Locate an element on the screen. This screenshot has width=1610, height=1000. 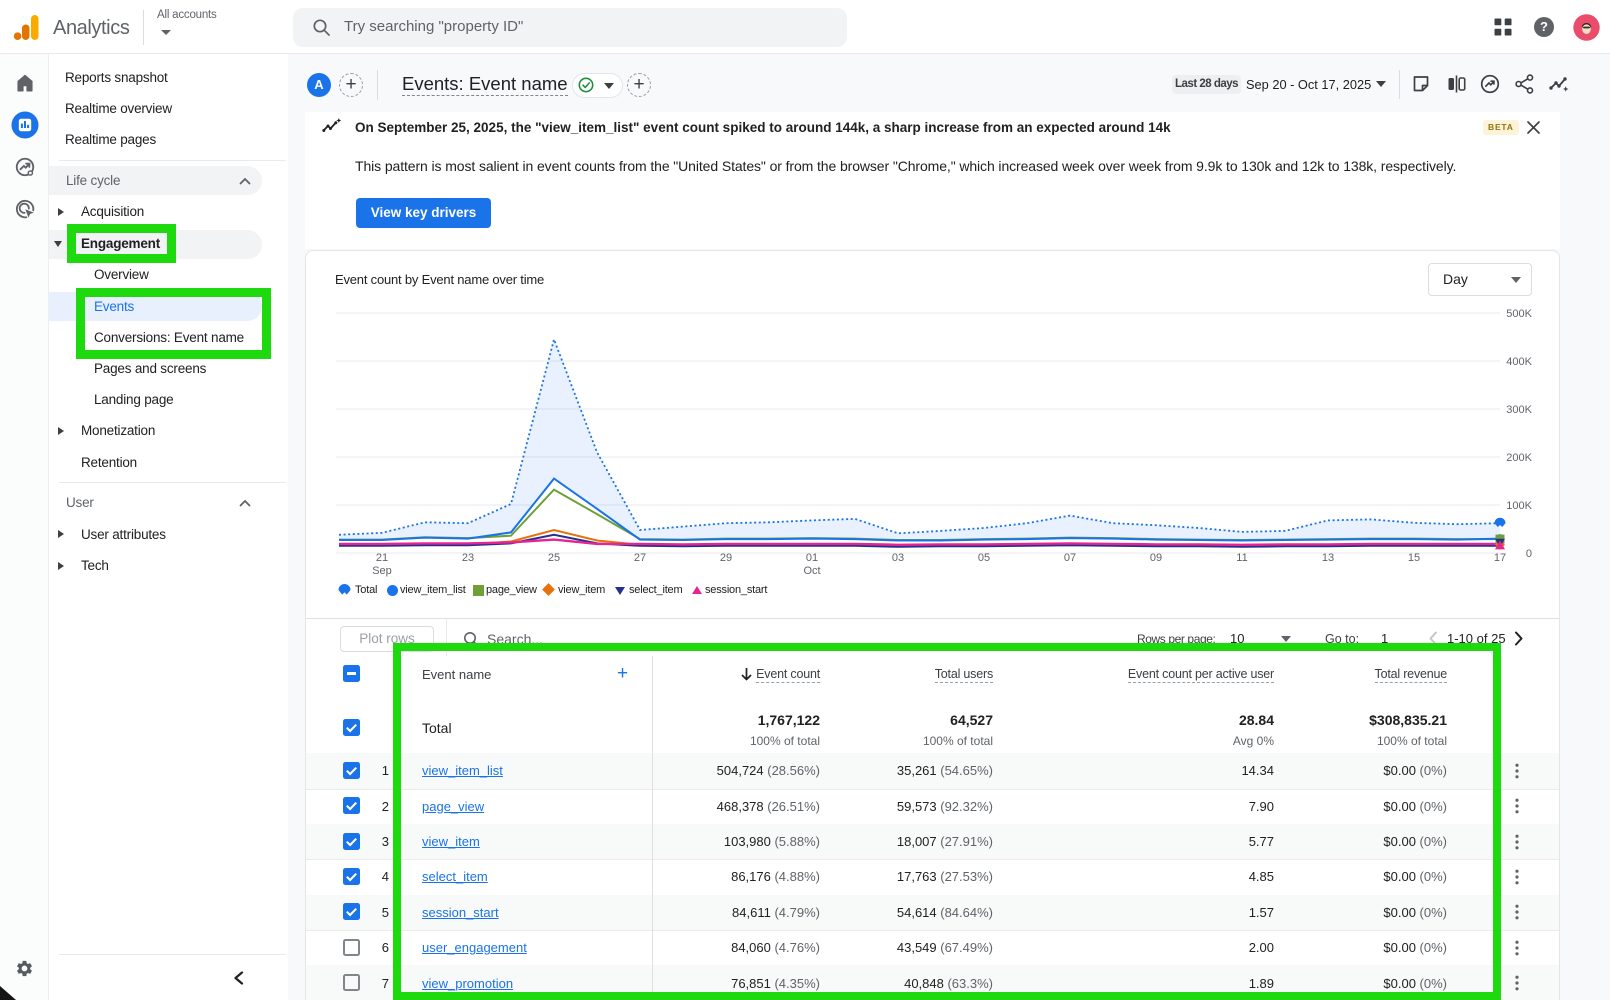
svg-text: 15 is located at coordinates (1414, 558).